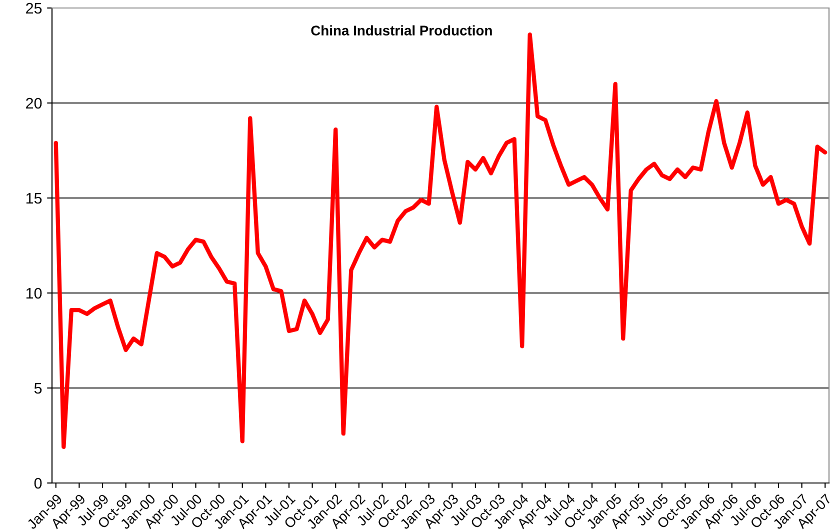 Image resolution: width=839 pixels, height=531 pixels. I want to click on y-tick-label: 15, so click(34, 198).